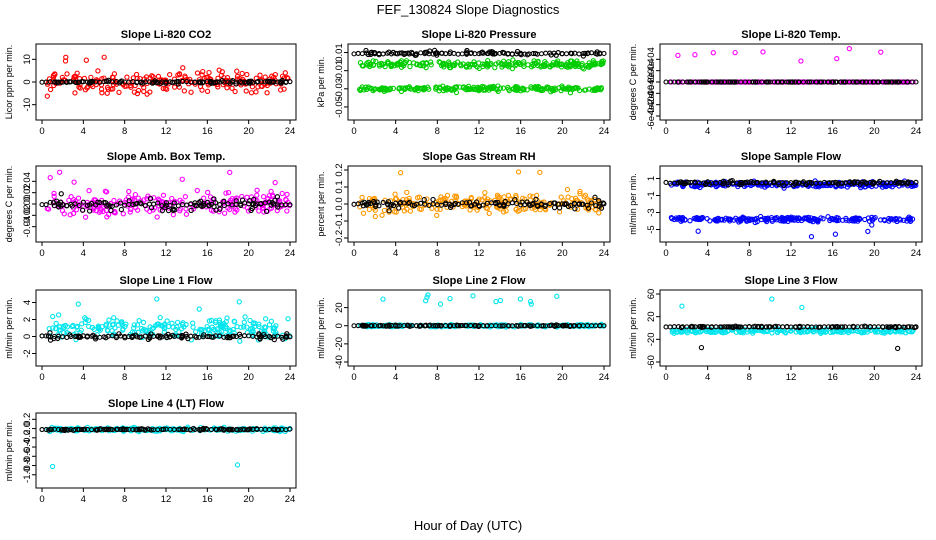  Describe the element at coordinates (339, 344) in the screenshot. I see `y-tick-label: -20` at that location.